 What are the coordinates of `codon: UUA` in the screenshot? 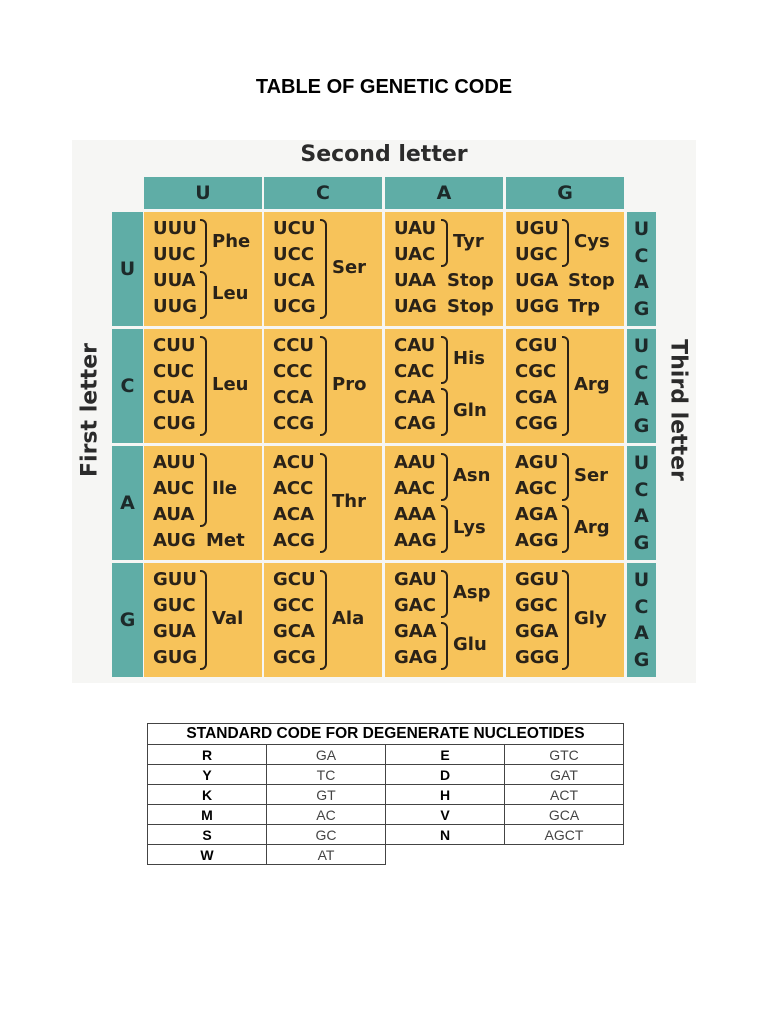 It's located at (174, 280).